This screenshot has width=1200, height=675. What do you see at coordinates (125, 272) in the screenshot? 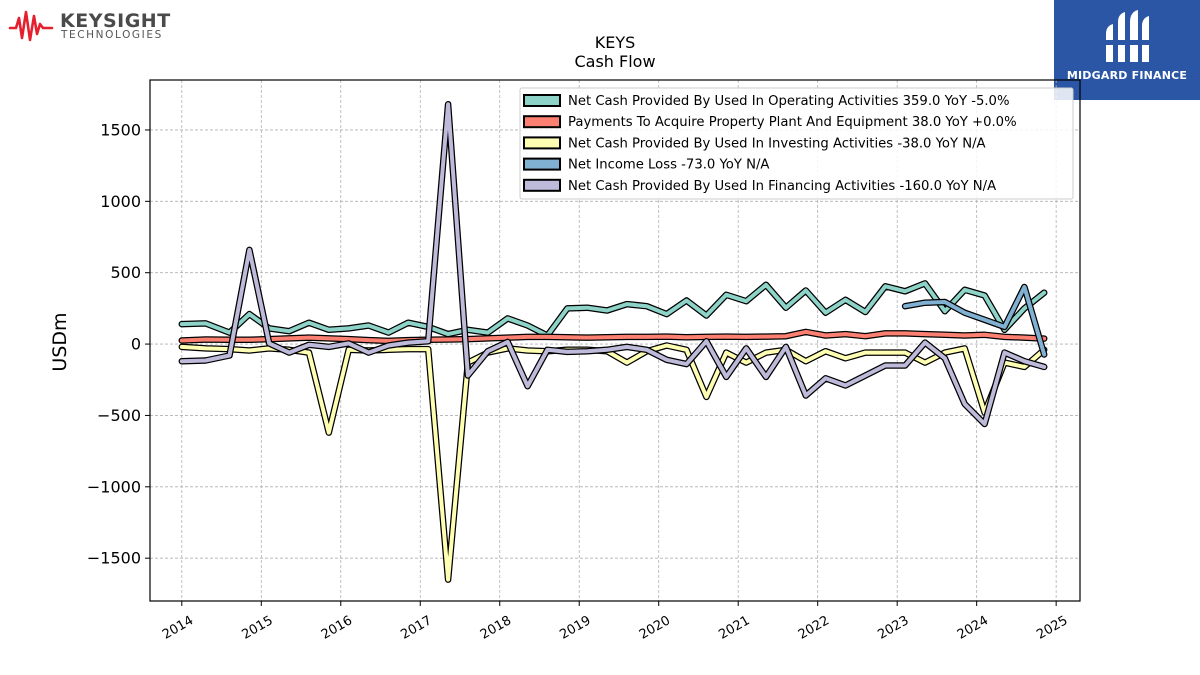
I see `y-tick-label: 500` at bounding box center [125, 272].